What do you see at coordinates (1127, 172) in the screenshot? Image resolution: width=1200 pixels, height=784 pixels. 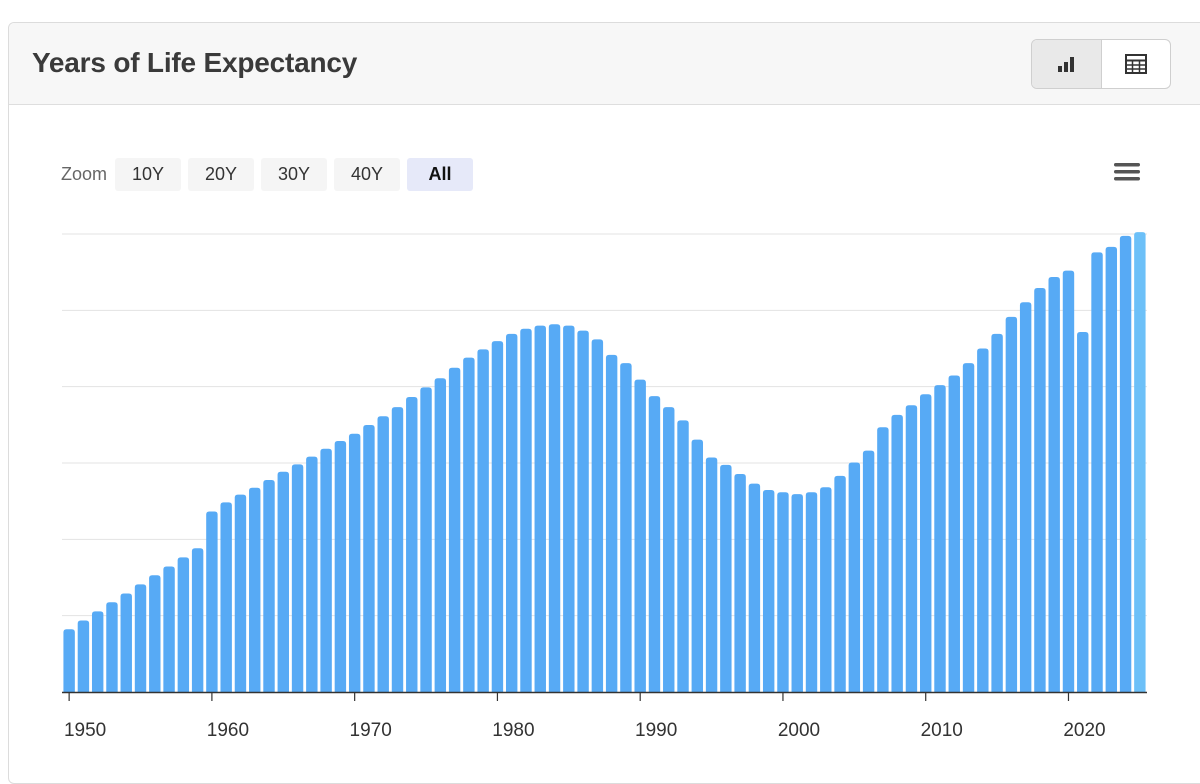 I see `hamburger-menu-icon` at bounding box center [1127, 172].